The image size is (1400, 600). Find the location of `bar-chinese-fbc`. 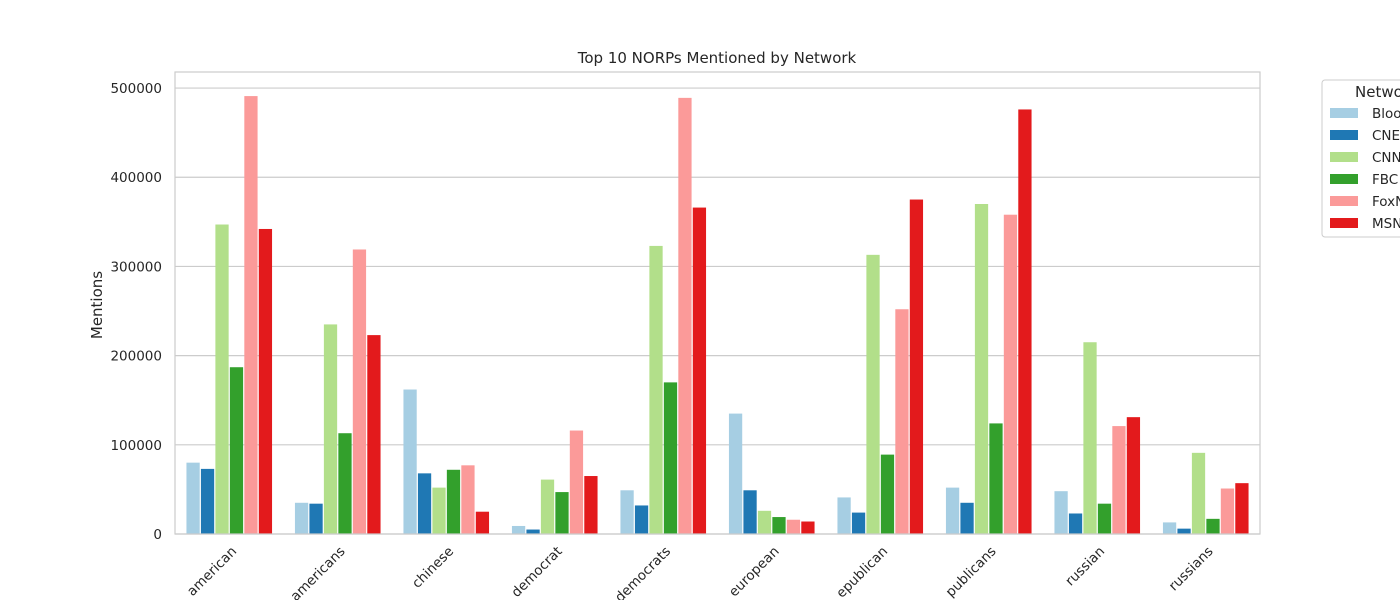

bar-chinese-fbc is located at coordinates (453, 501).